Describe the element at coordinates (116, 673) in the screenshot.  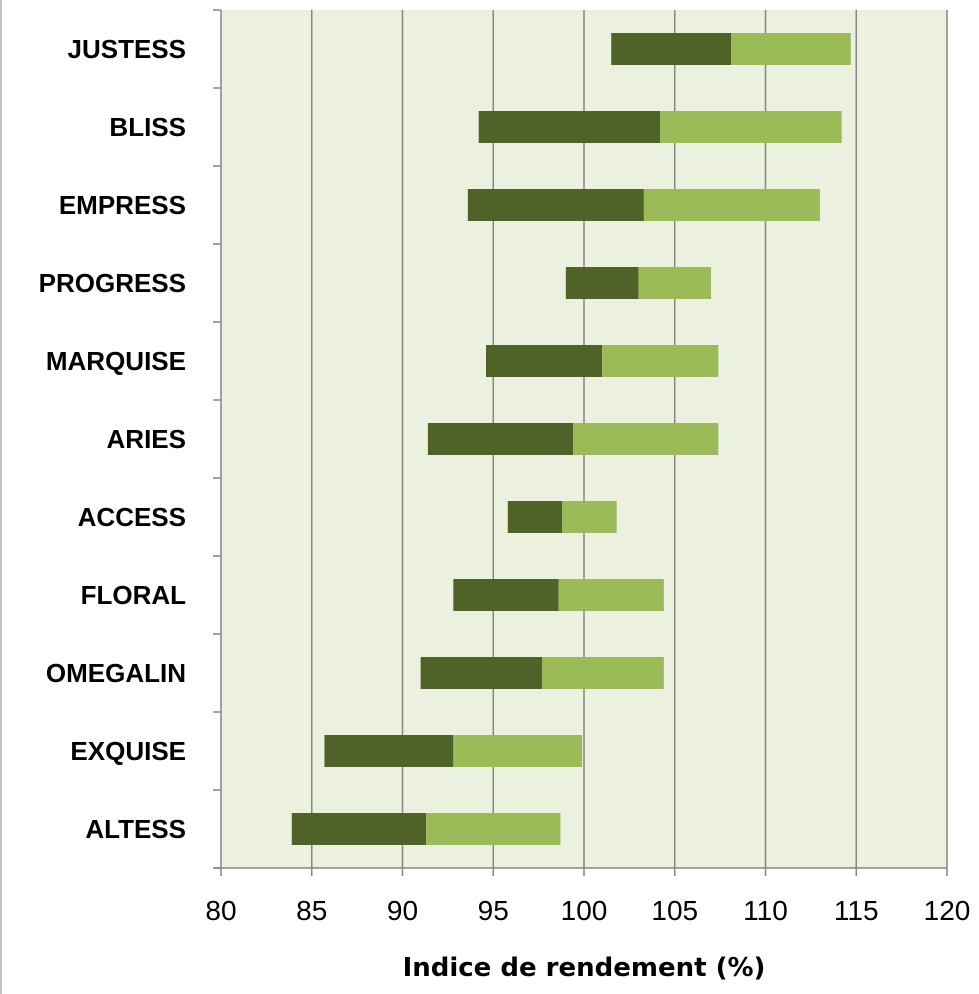
I see `category-label: OMEGALIN` at that location.